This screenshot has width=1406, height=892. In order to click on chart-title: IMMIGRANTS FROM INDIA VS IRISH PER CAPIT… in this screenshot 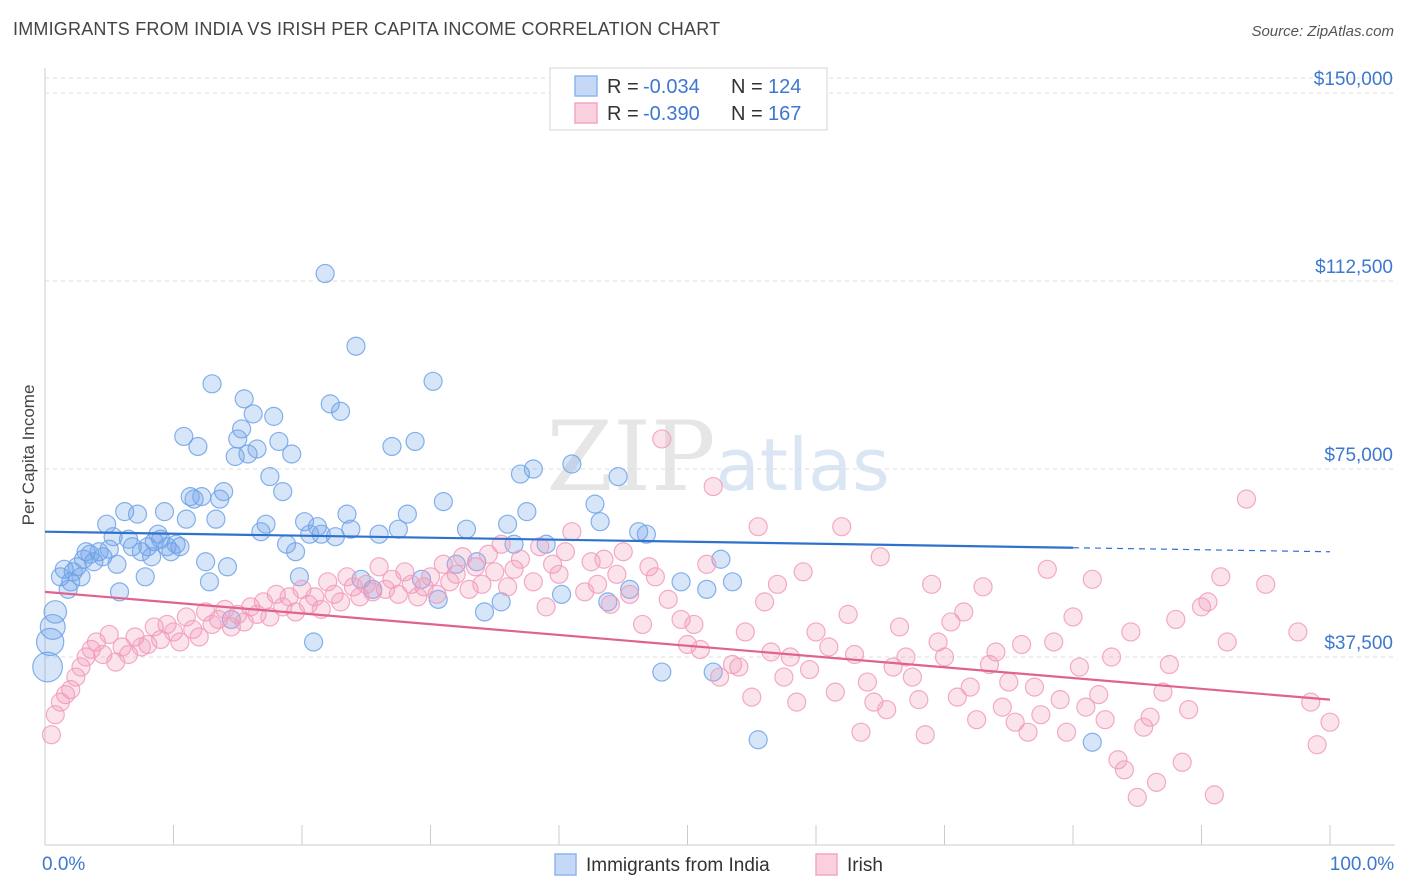, I will do `click(367, 29)`.